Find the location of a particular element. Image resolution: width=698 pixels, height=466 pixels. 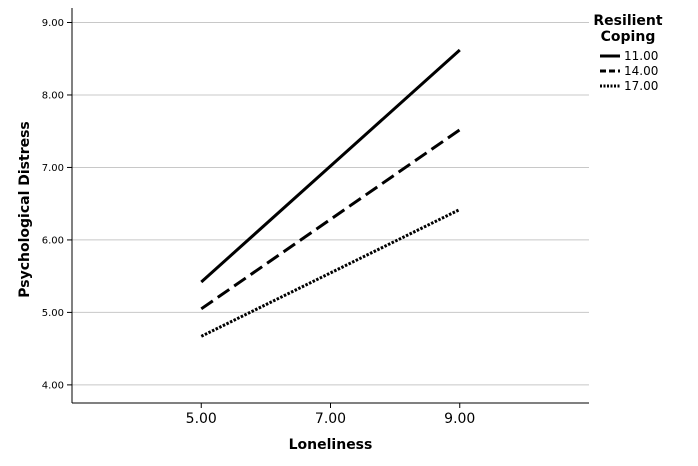

y-tick-label: 6.00 is located at coordinates (53, 240).